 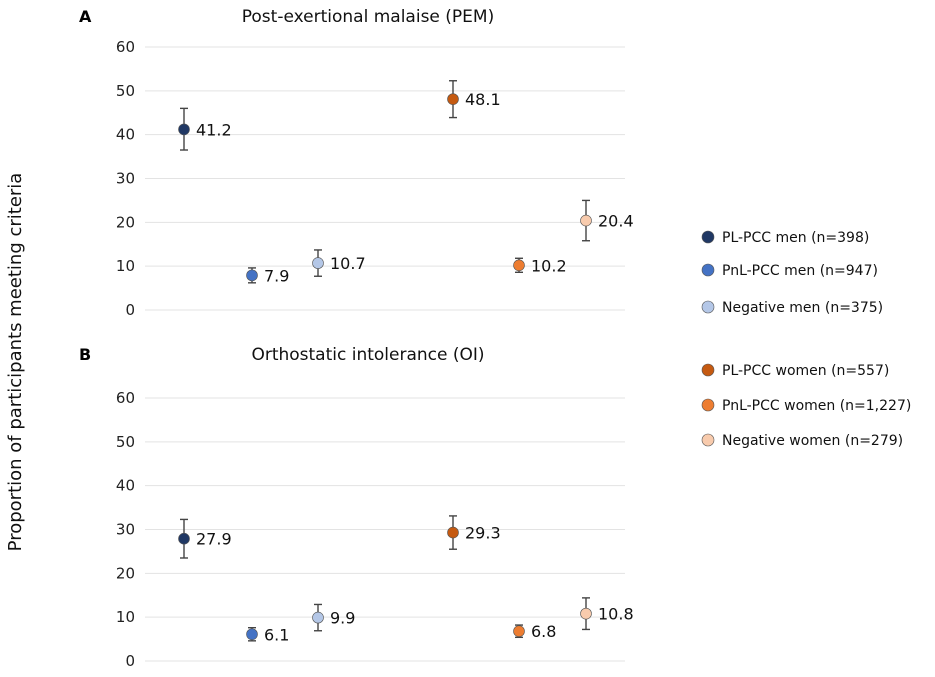 What do you see at coordinates (483, 99) in the screenshot?
I see `data-label: 48.1` at bounding box center [483, 99].